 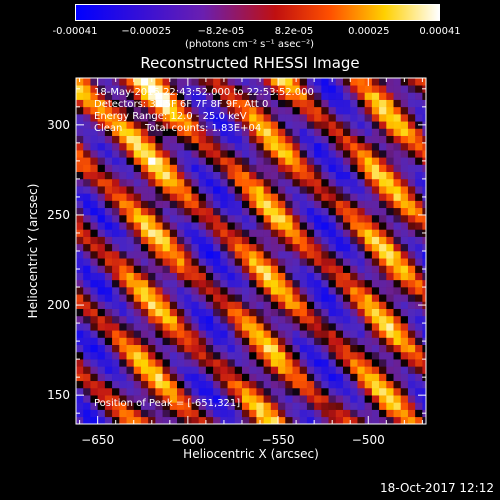 What do you see at coordinates (97, 440) in the screenshot?
I see `x-tick-label: −650` at bounding box center [97, 440].